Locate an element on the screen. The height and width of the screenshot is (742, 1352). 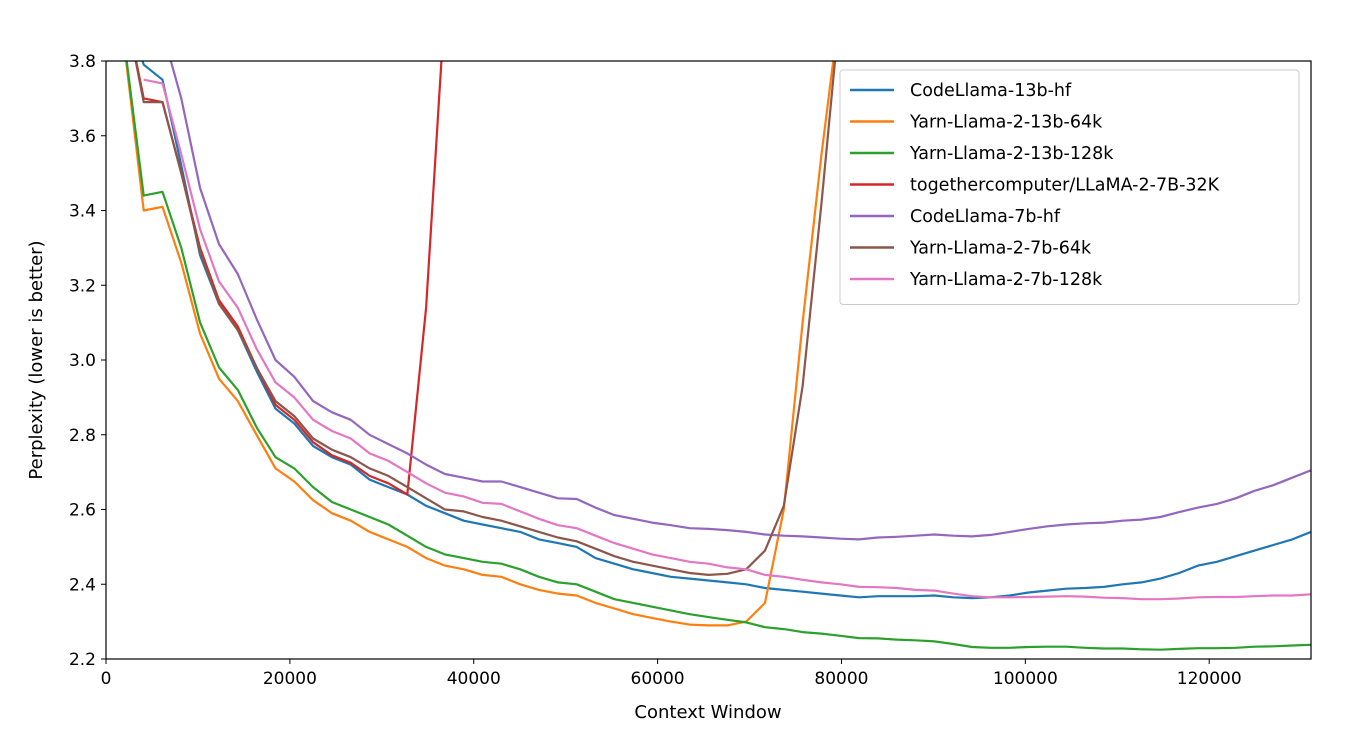
y-axis-title: Perplexity (lower is better) is located at coordinates (36, 359).